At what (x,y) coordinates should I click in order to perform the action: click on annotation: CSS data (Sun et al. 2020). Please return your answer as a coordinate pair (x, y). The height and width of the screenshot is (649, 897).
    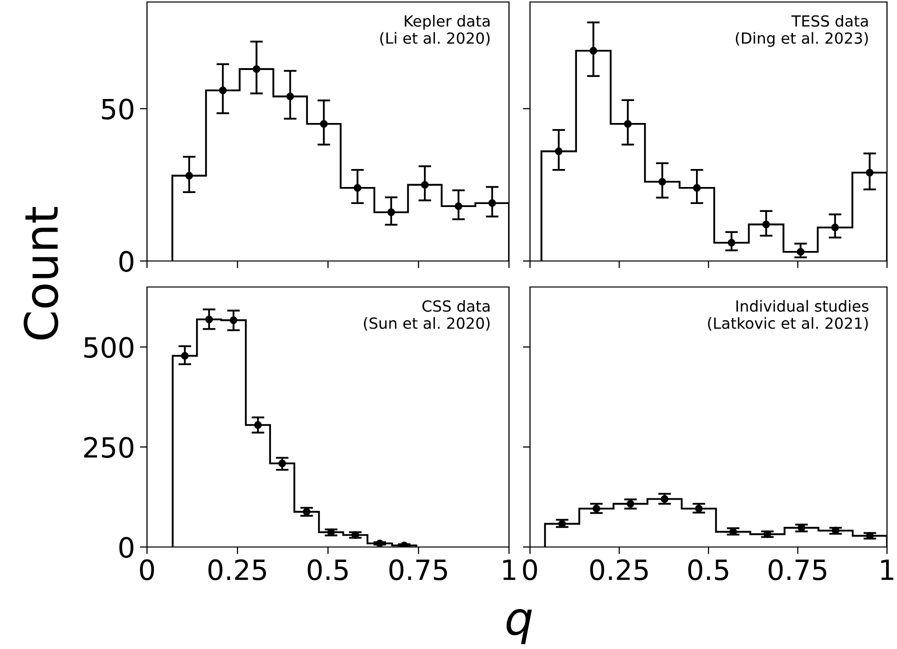
    Looking at the image, I should click on (427, 315).